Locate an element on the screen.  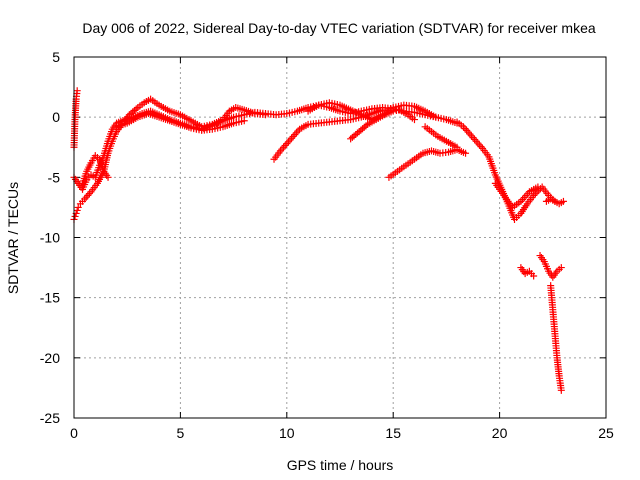
x-tick-label: 5 is located at coordinates (181, 433).